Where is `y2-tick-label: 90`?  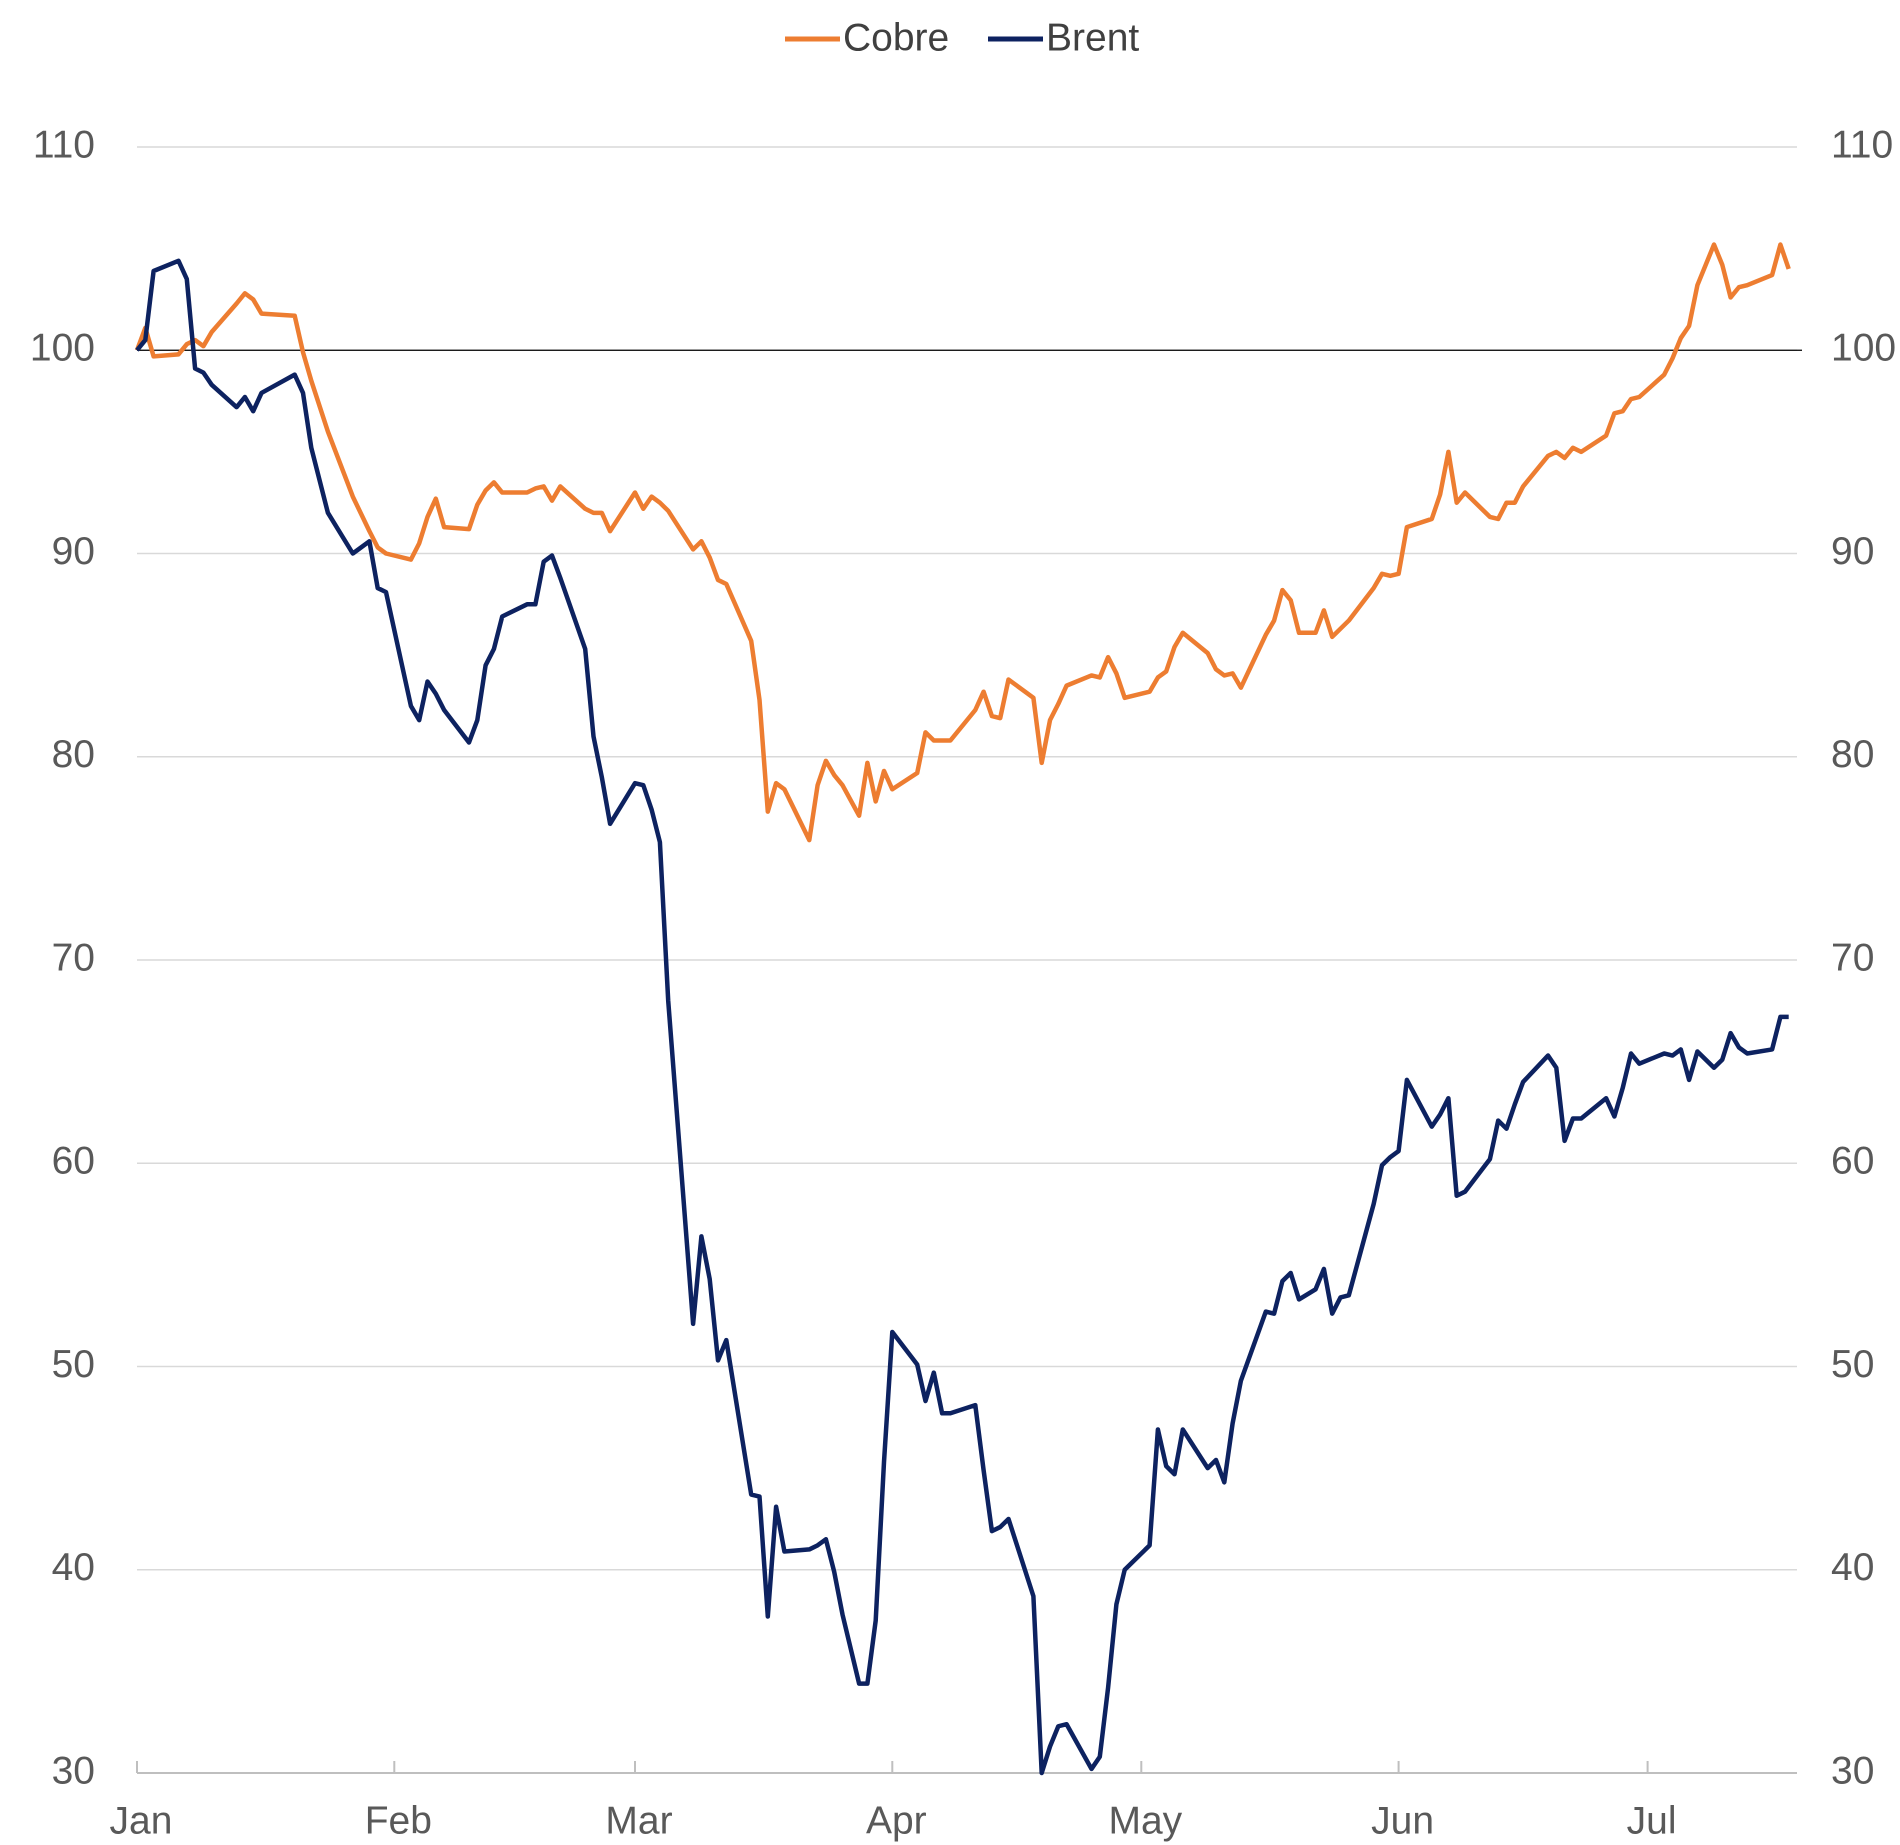
y2-tick-label: 90 is located at coordinates (1852, 551).